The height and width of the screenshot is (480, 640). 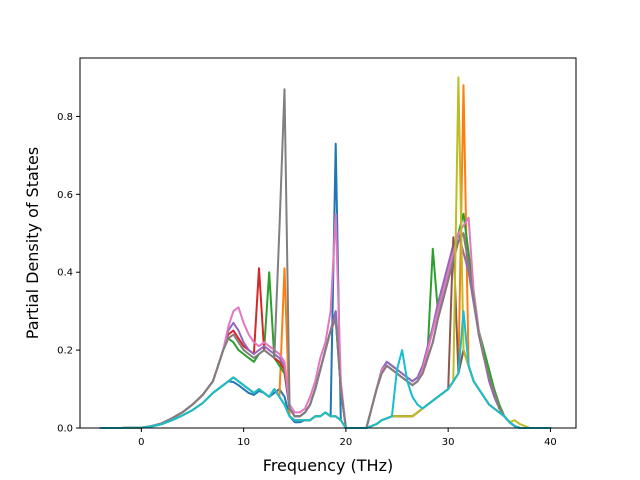 I want to click on x-tick-label: 40, so click(x=550, y=442).